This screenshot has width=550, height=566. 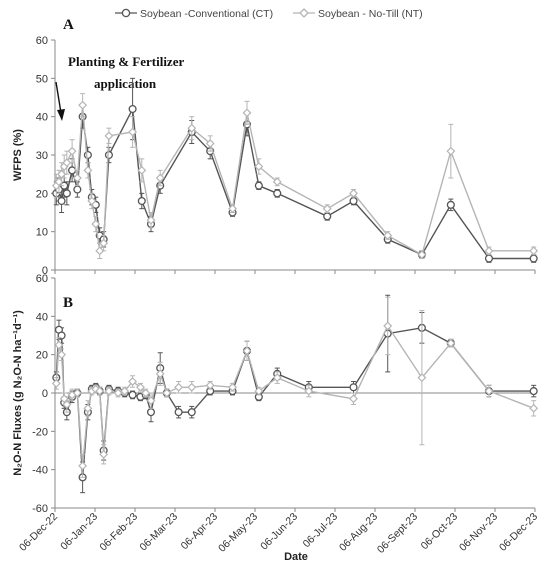 What do you see at coordinates (40, 509) in the screenshot?
I see `y-tick-label: -60` at bounding box center [40, 509].